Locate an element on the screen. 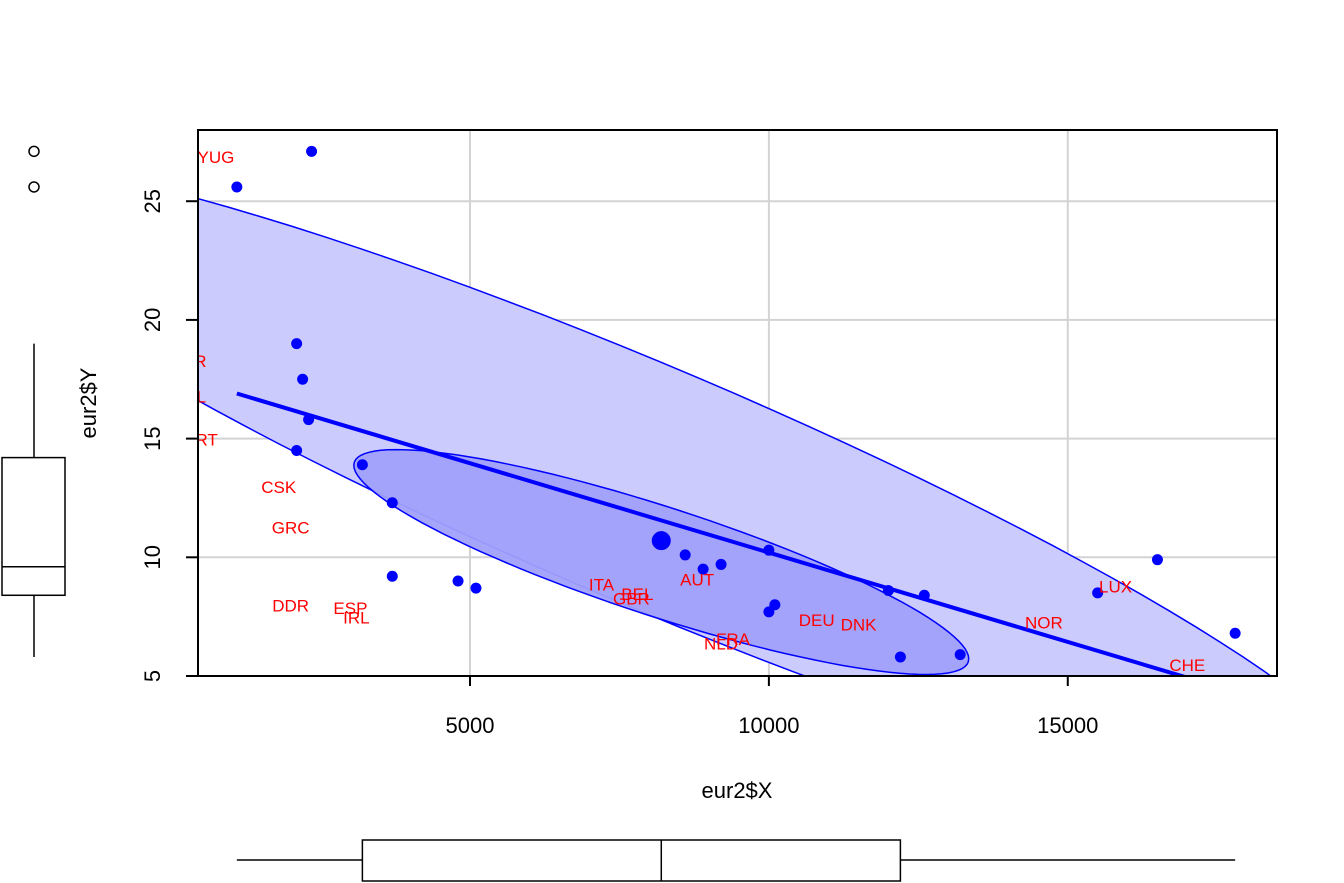 Image resolution: width=1344 pixels, height=883 pixels. y-tick-label: 15 is located at coordinates (152, 438).